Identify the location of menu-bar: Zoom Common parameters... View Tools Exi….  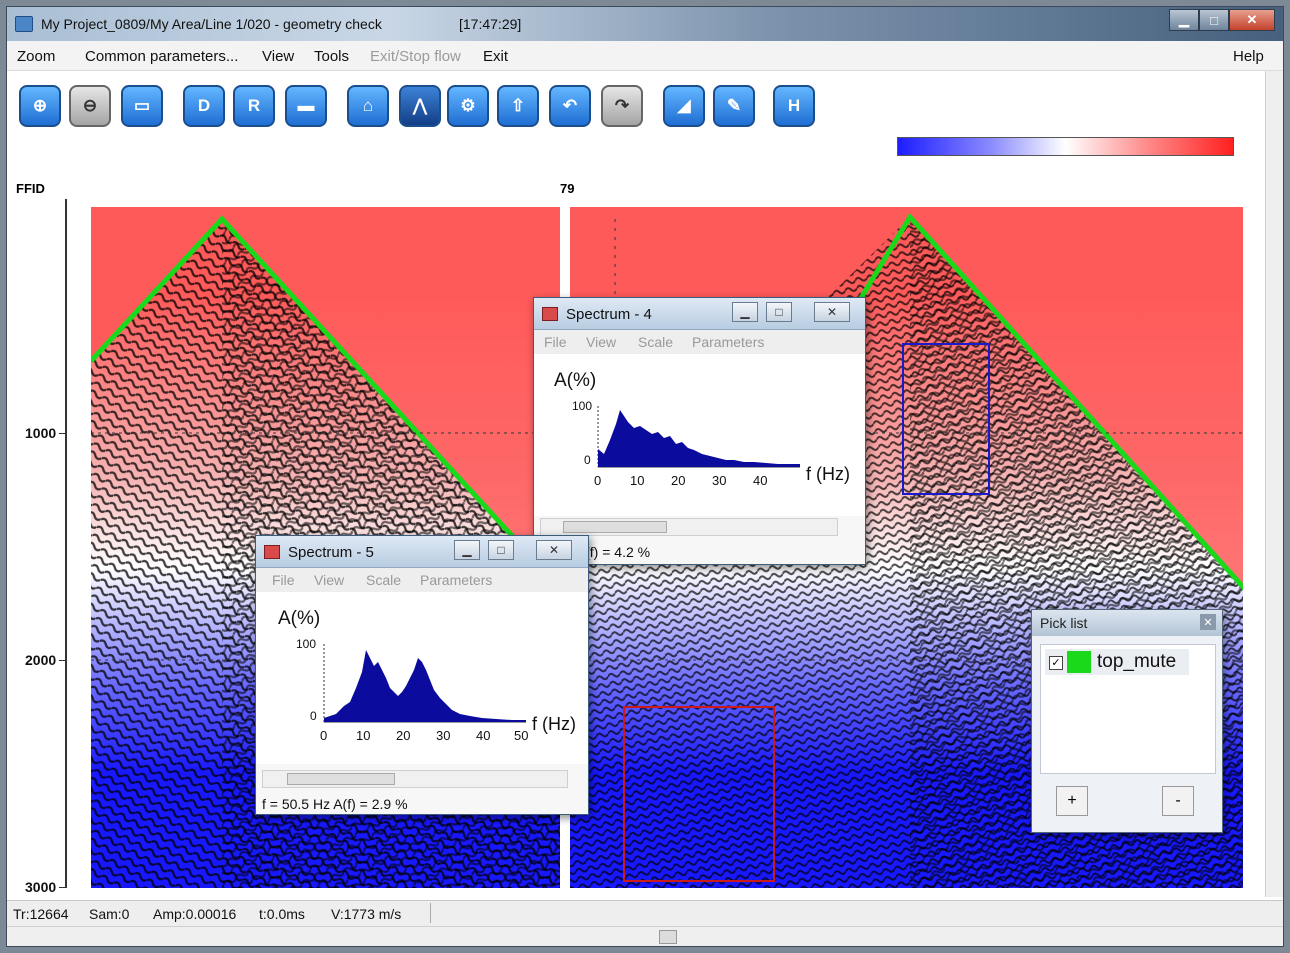
(645, 56).